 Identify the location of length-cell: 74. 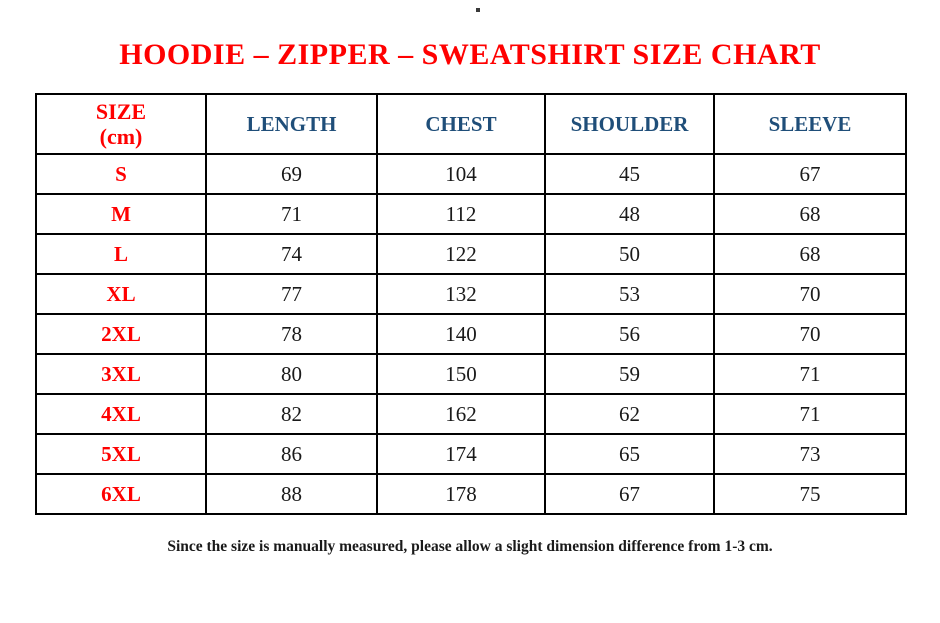
(291, 254).